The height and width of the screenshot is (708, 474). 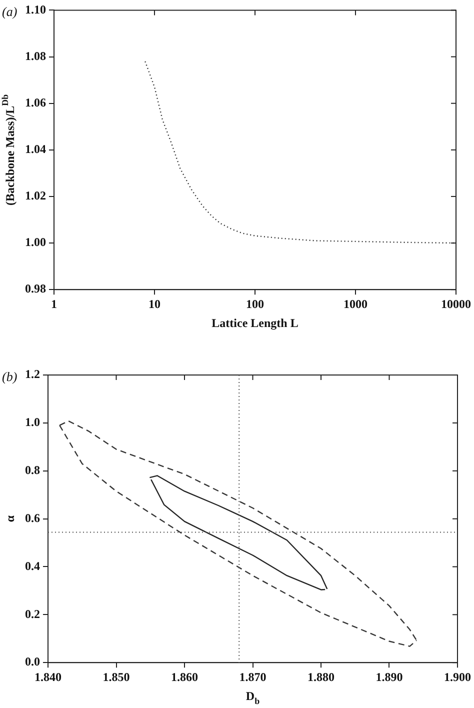 I want to click on x-tick-label: 1.870, so click(x=252, y=677).